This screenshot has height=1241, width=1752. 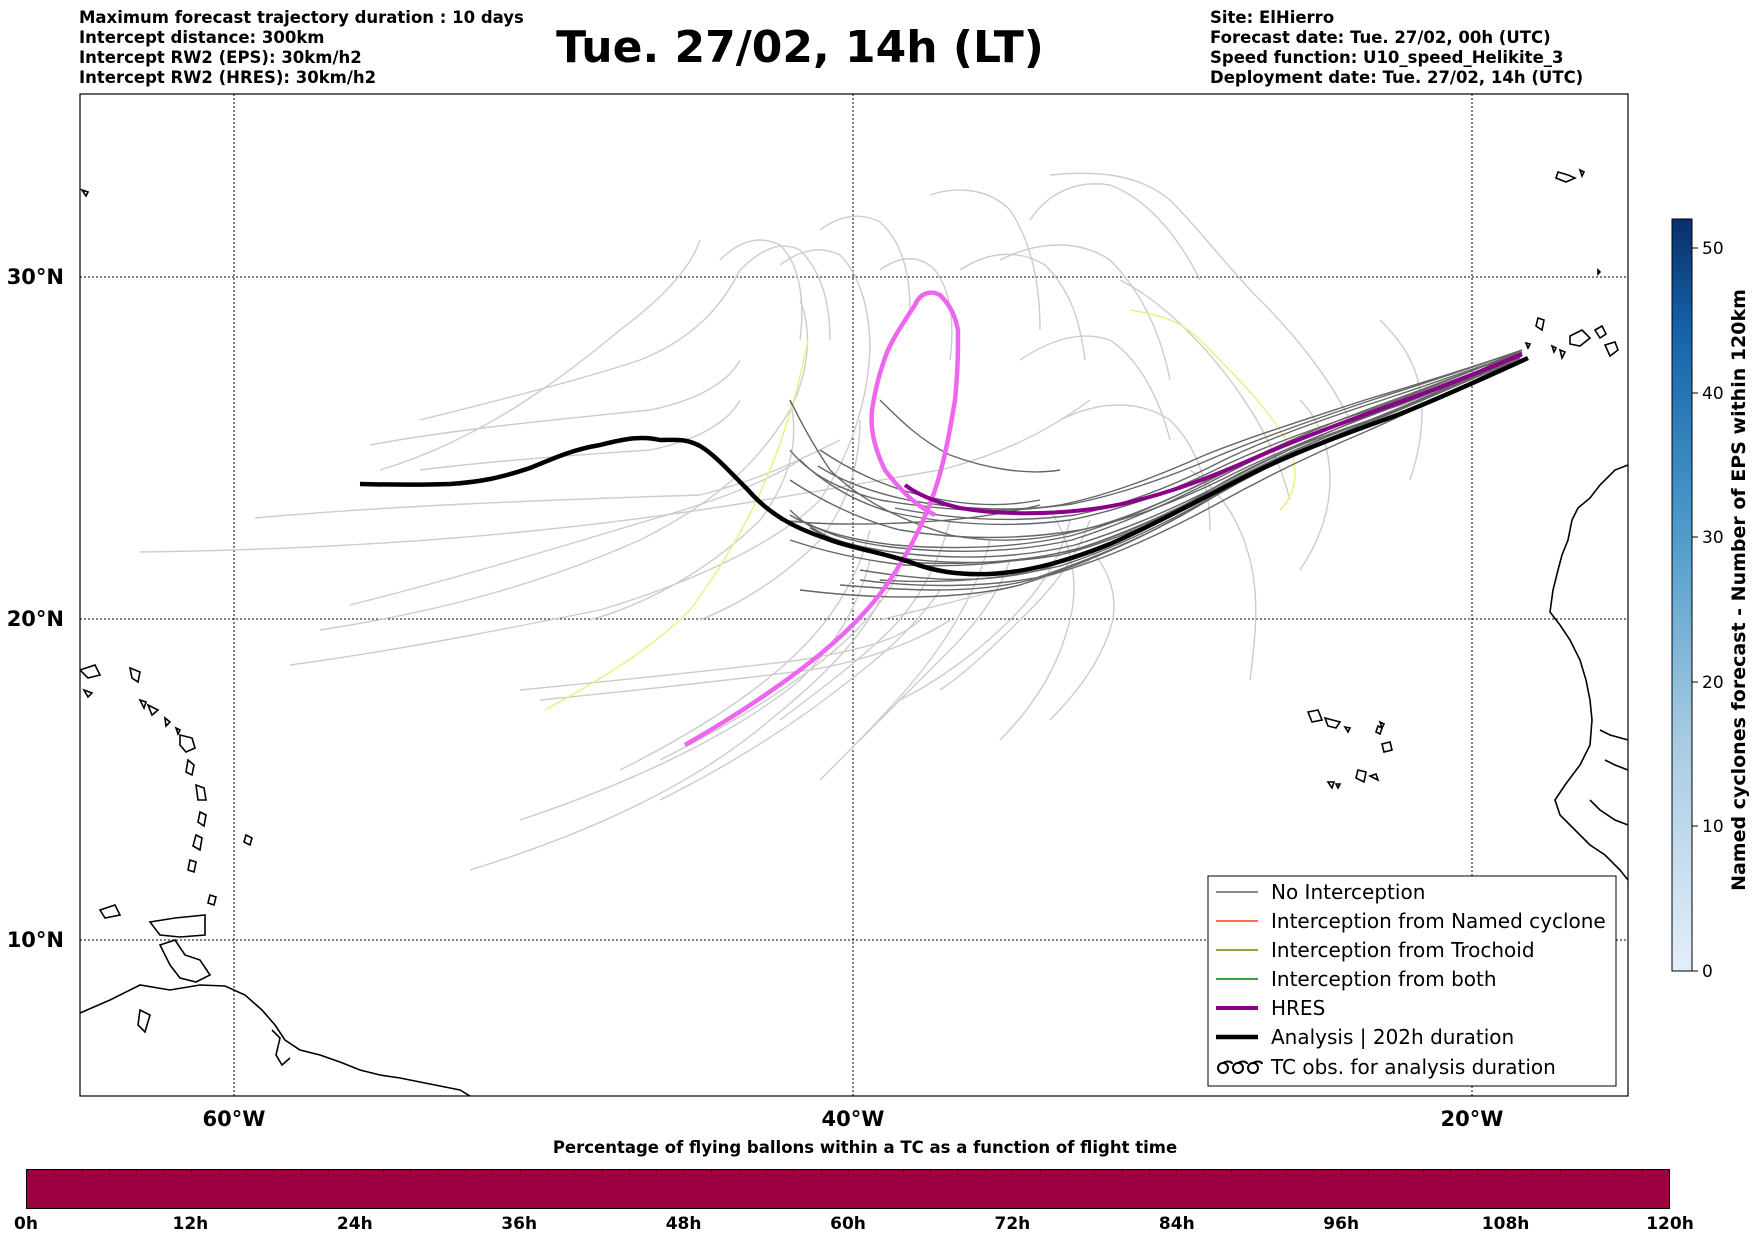 I want to click on legend-label: TC obs. for analysis duration, so click(x=1413, y=1067).